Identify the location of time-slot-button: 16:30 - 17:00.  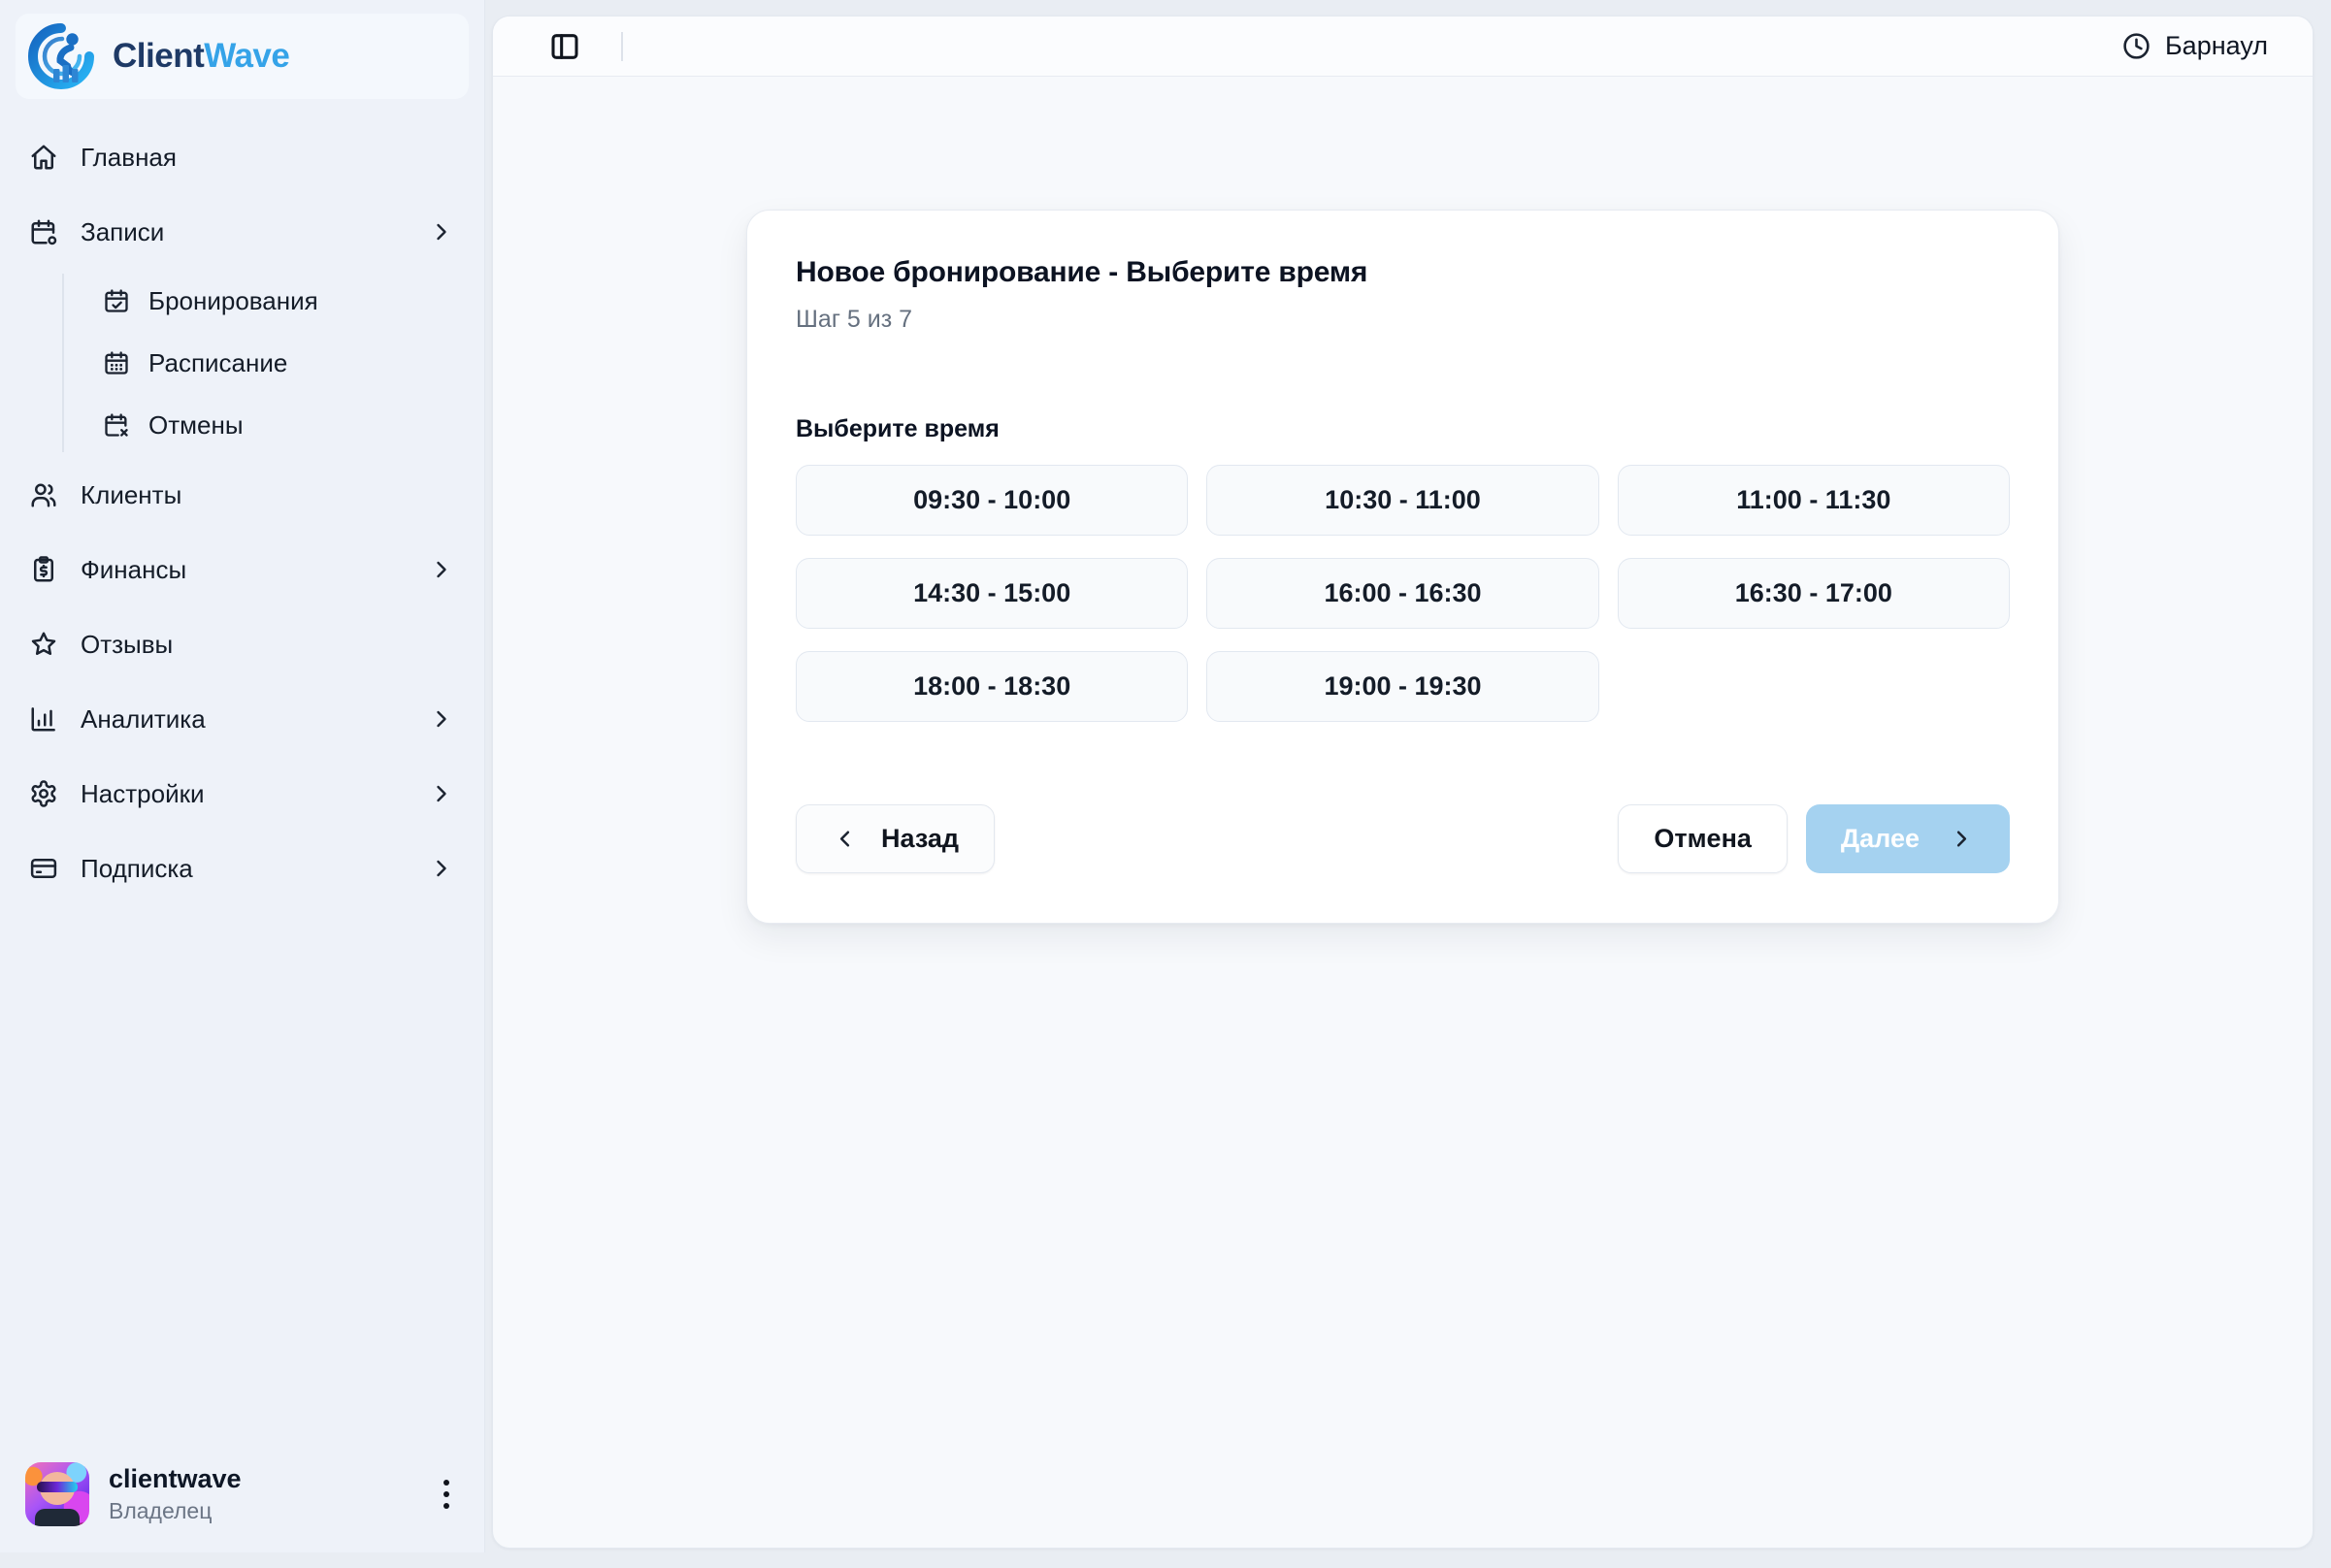
(1813, 593).